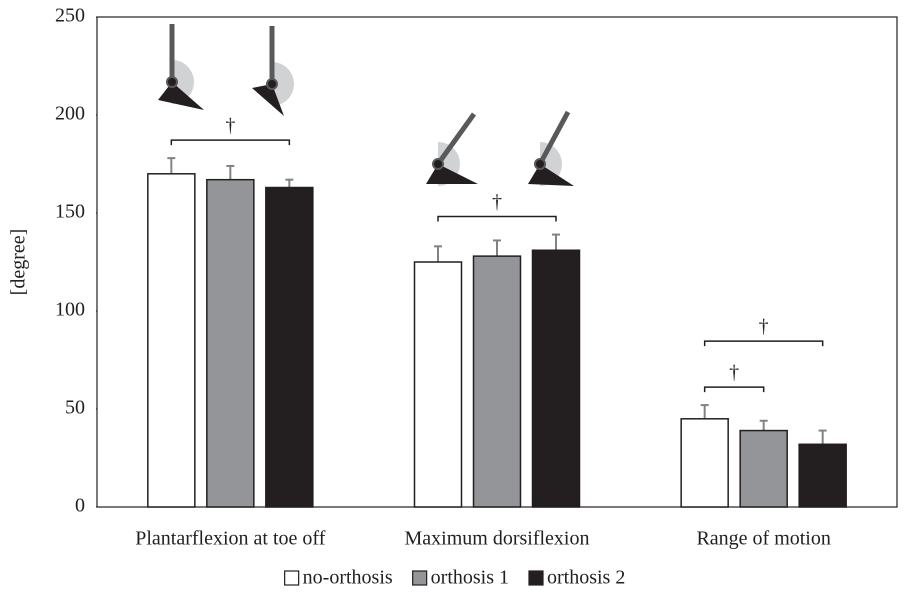 This screenshot has width=910, height=592. Describe the element at coordinates (497, 539) in the screenshot. I see `x-tick-label: Maximum dorsiflexion` at that location.